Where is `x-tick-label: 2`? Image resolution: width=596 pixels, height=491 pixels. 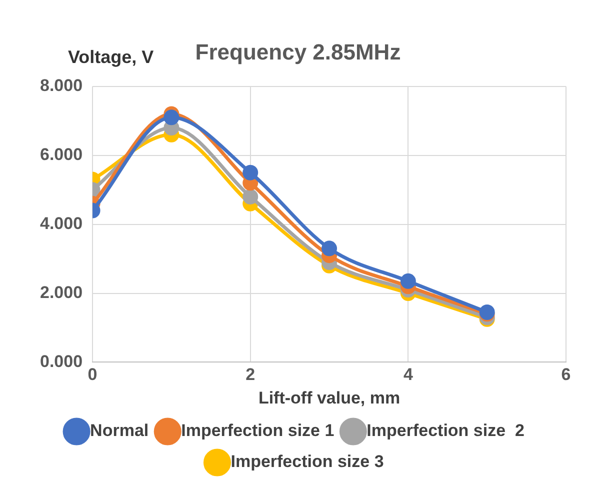 x-tick-label: 2 is located at coordinates (251, 374).